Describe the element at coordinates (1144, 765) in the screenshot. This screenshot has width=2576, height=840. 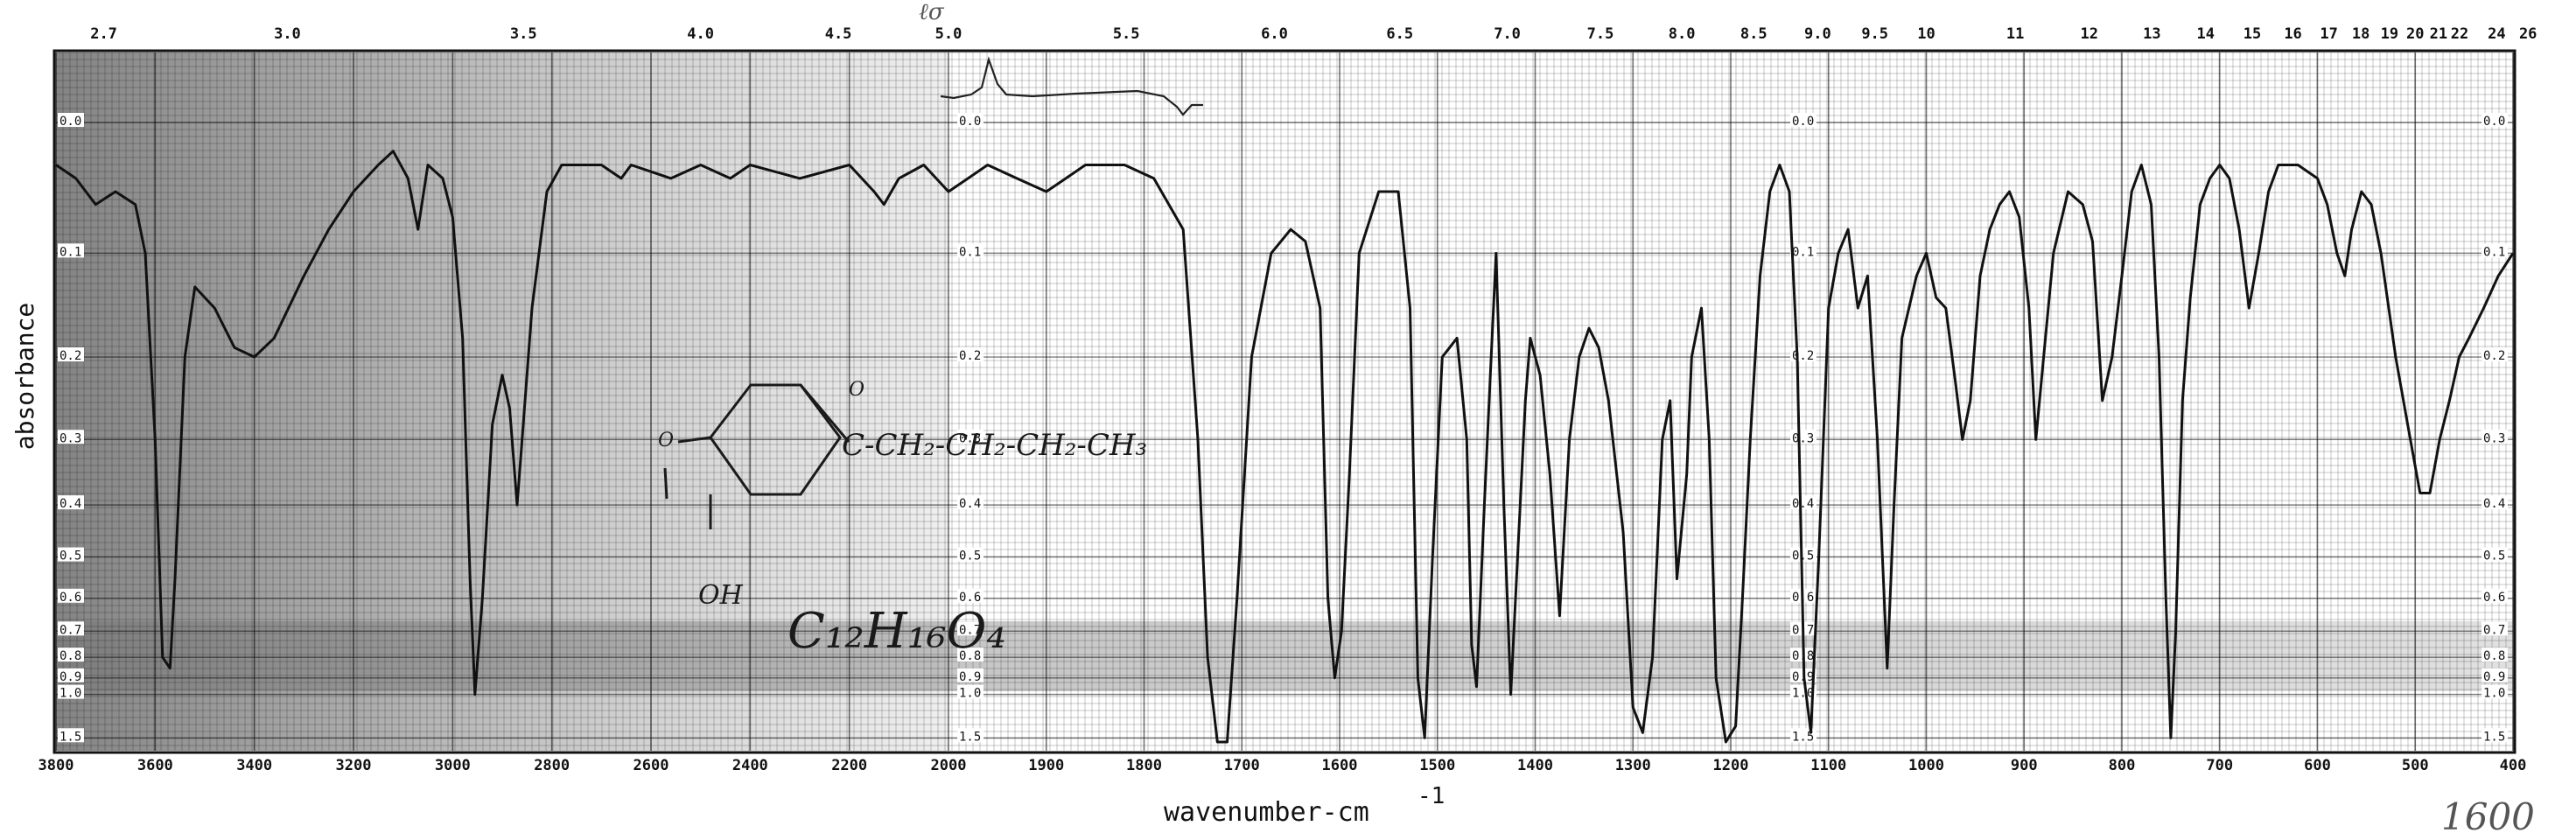
I see `wavenumber-tick-label: 1800` at that location.